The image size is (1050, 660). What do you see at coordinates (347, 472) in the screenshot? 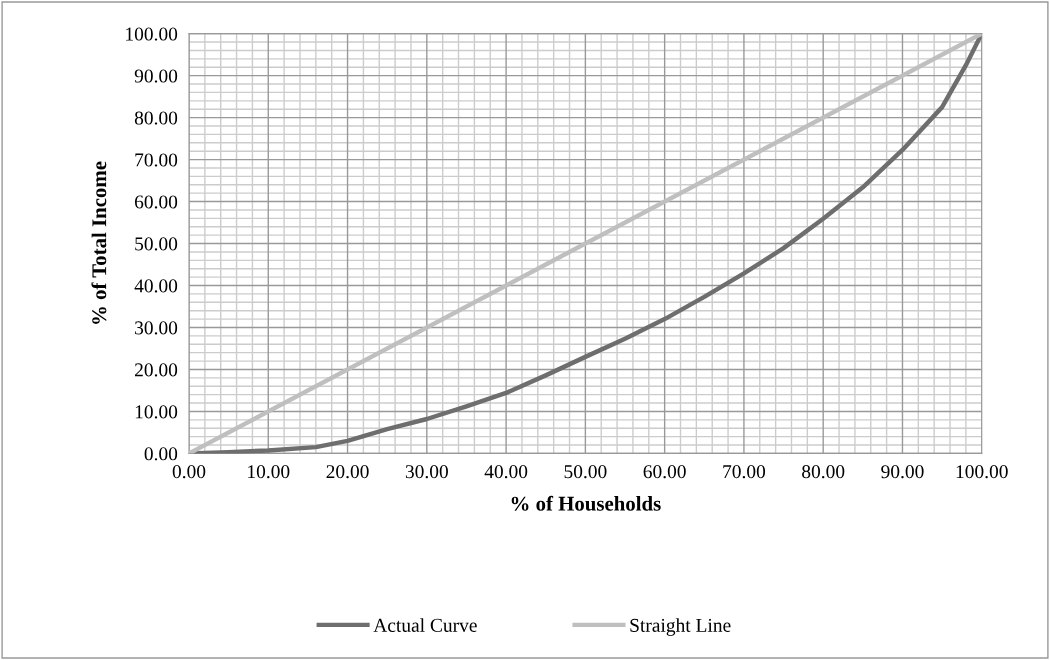
I see `x-tick-label: 20.00` at bounding box center [347, 472].